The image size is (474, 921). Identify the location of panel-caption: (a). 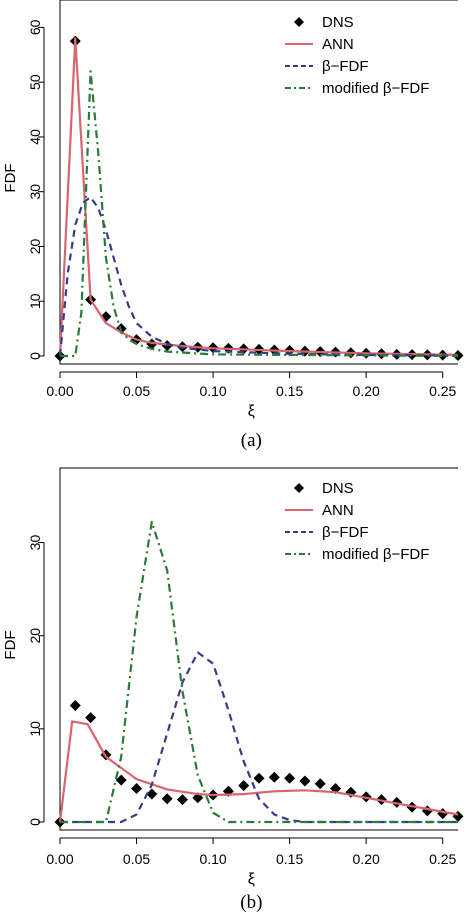
(251, 440).